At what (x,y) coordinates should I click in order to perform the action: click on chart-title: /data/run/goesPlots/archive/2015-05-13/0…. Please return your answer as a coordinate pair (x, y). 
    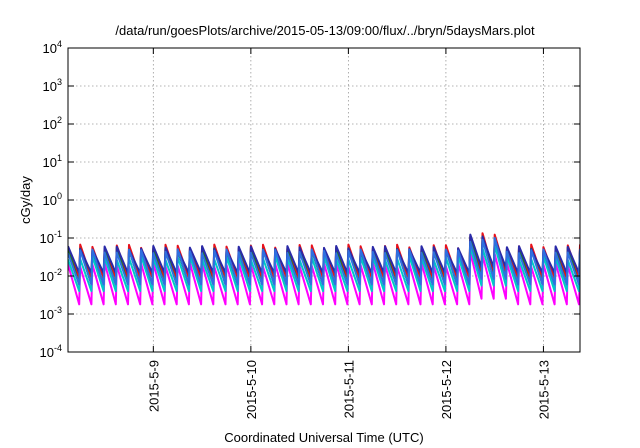
    Looking at the image, I should click on (325, 30).